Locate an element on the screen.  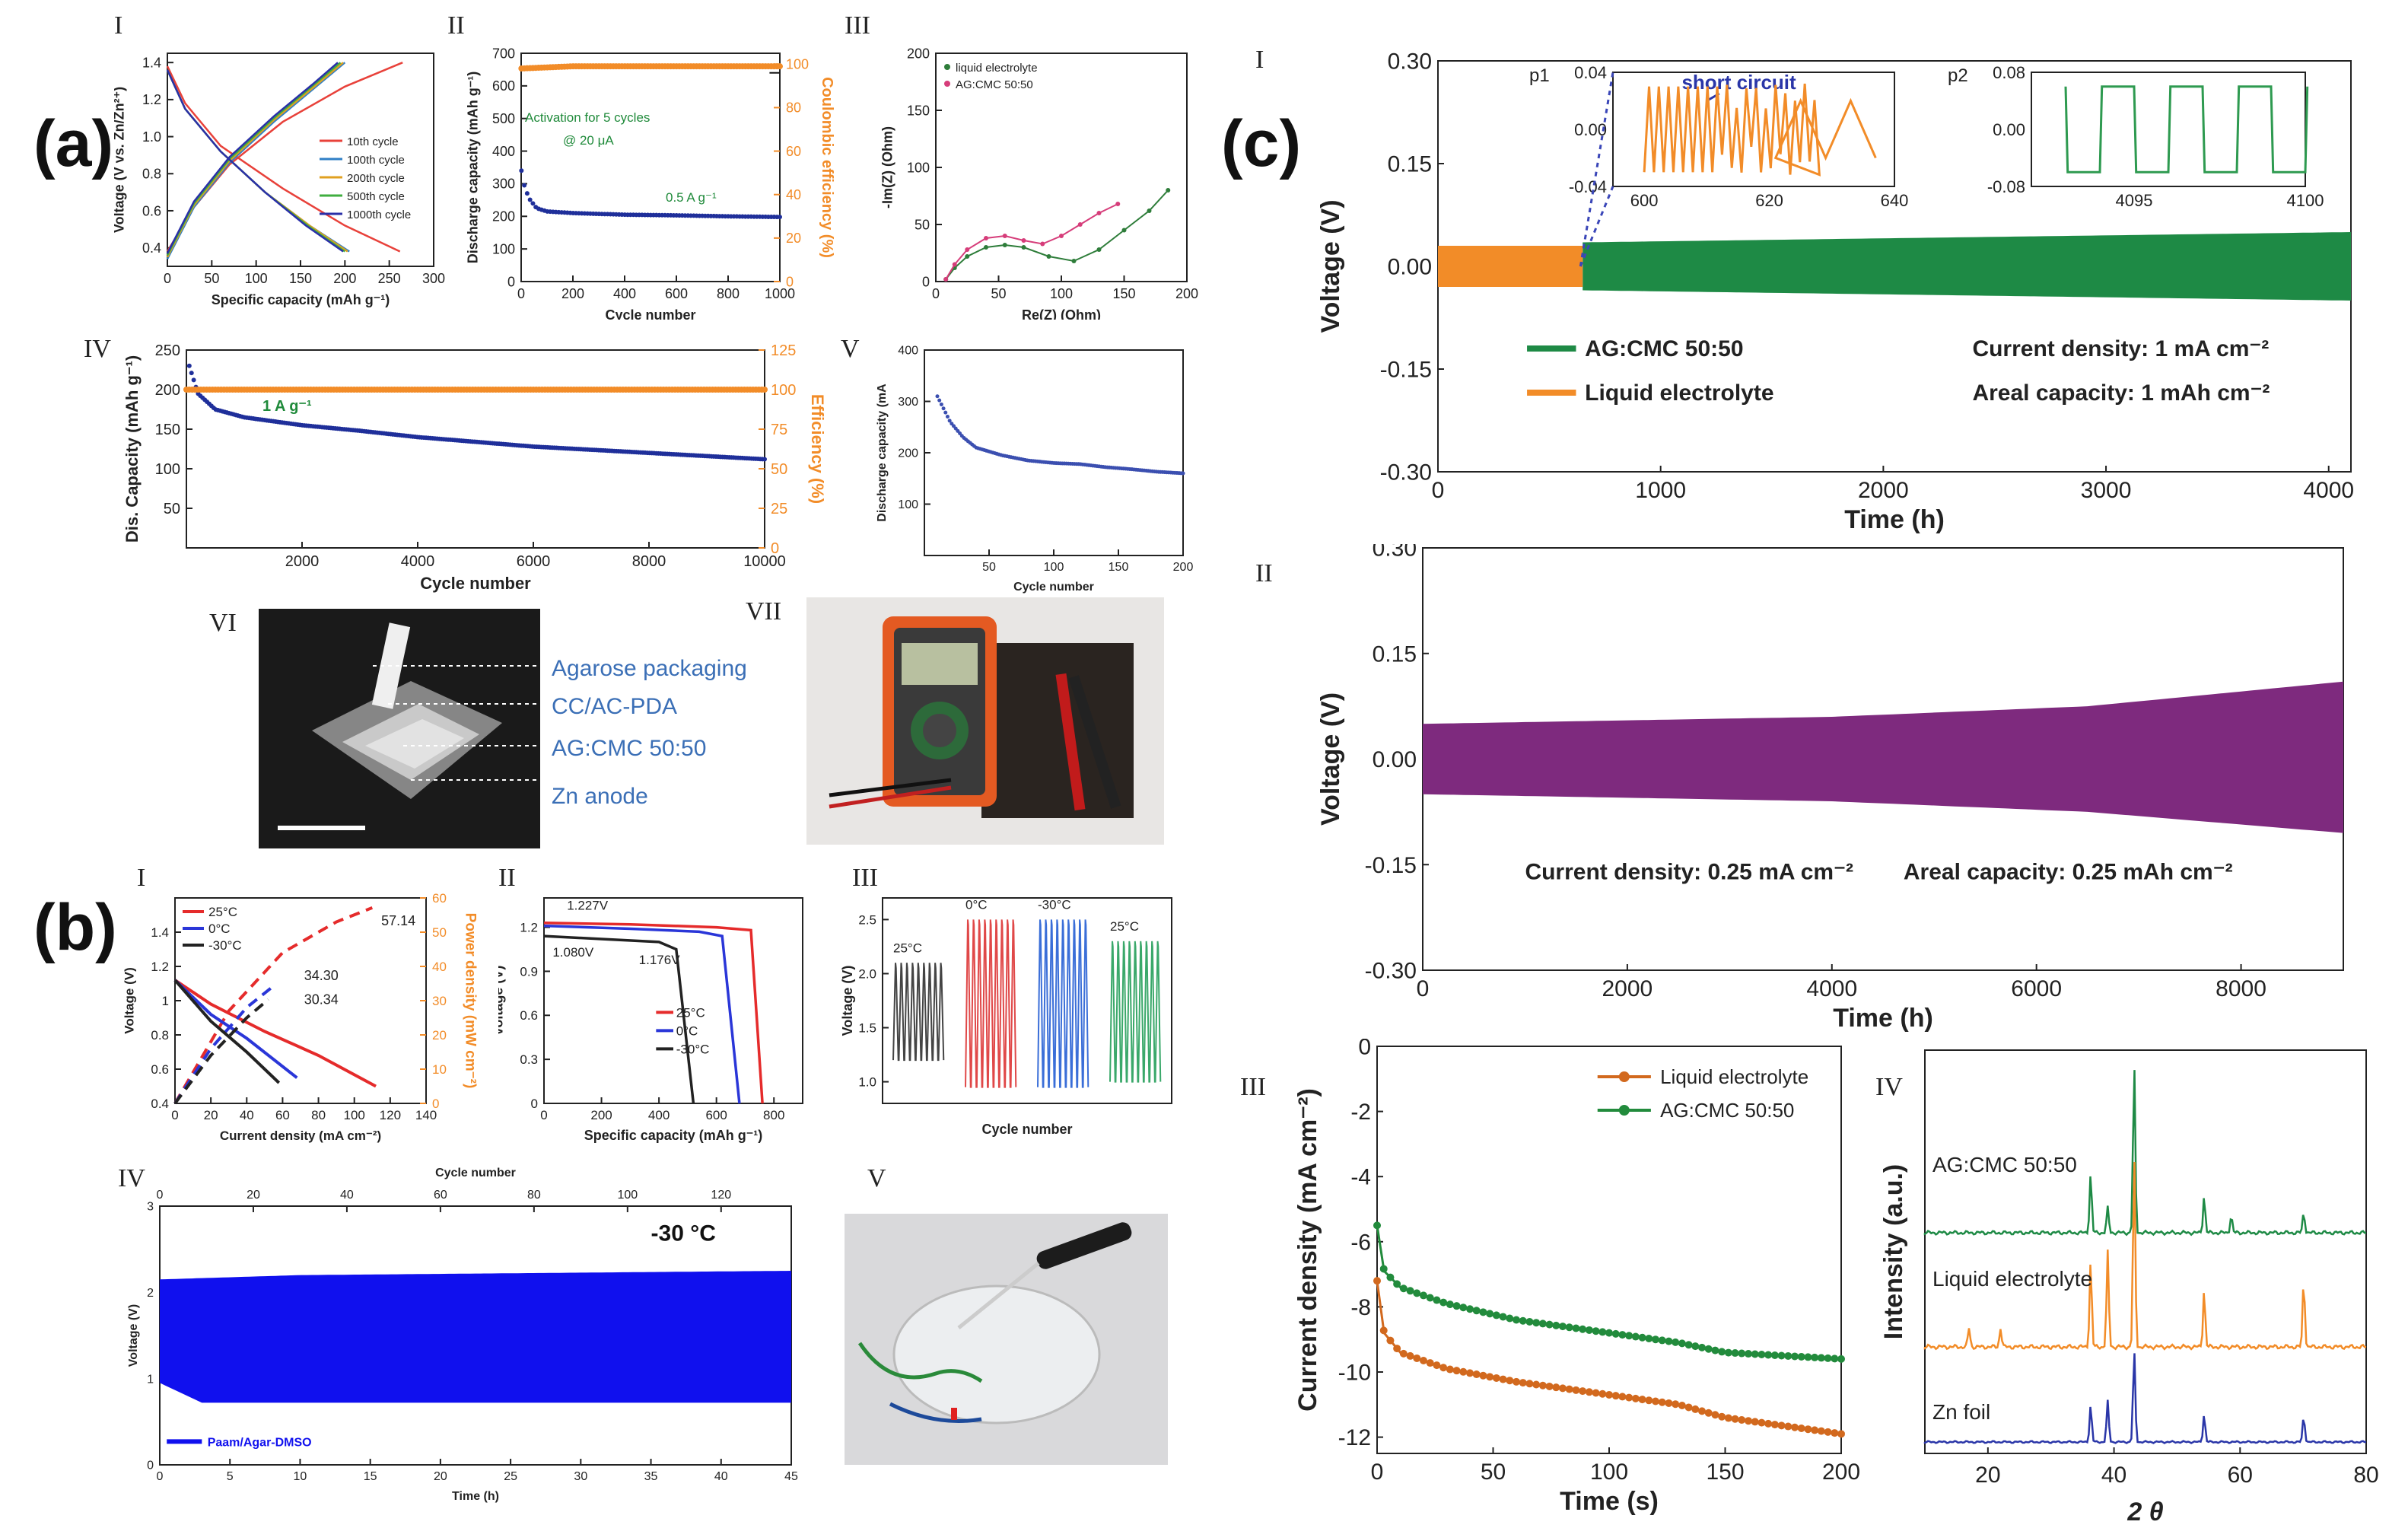
y2-tick-label: 0 is located at coordinates (790, 281).